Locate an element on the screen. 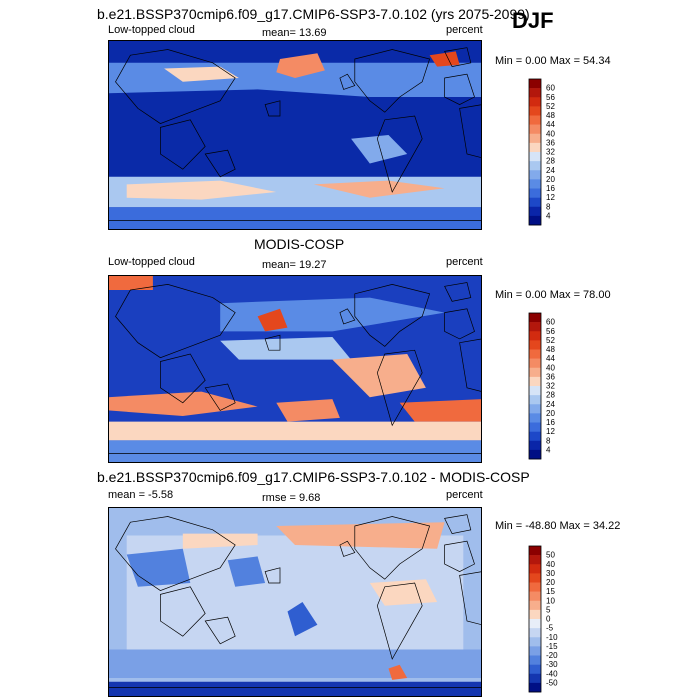  coastlines is located at coordinates (295, 138).